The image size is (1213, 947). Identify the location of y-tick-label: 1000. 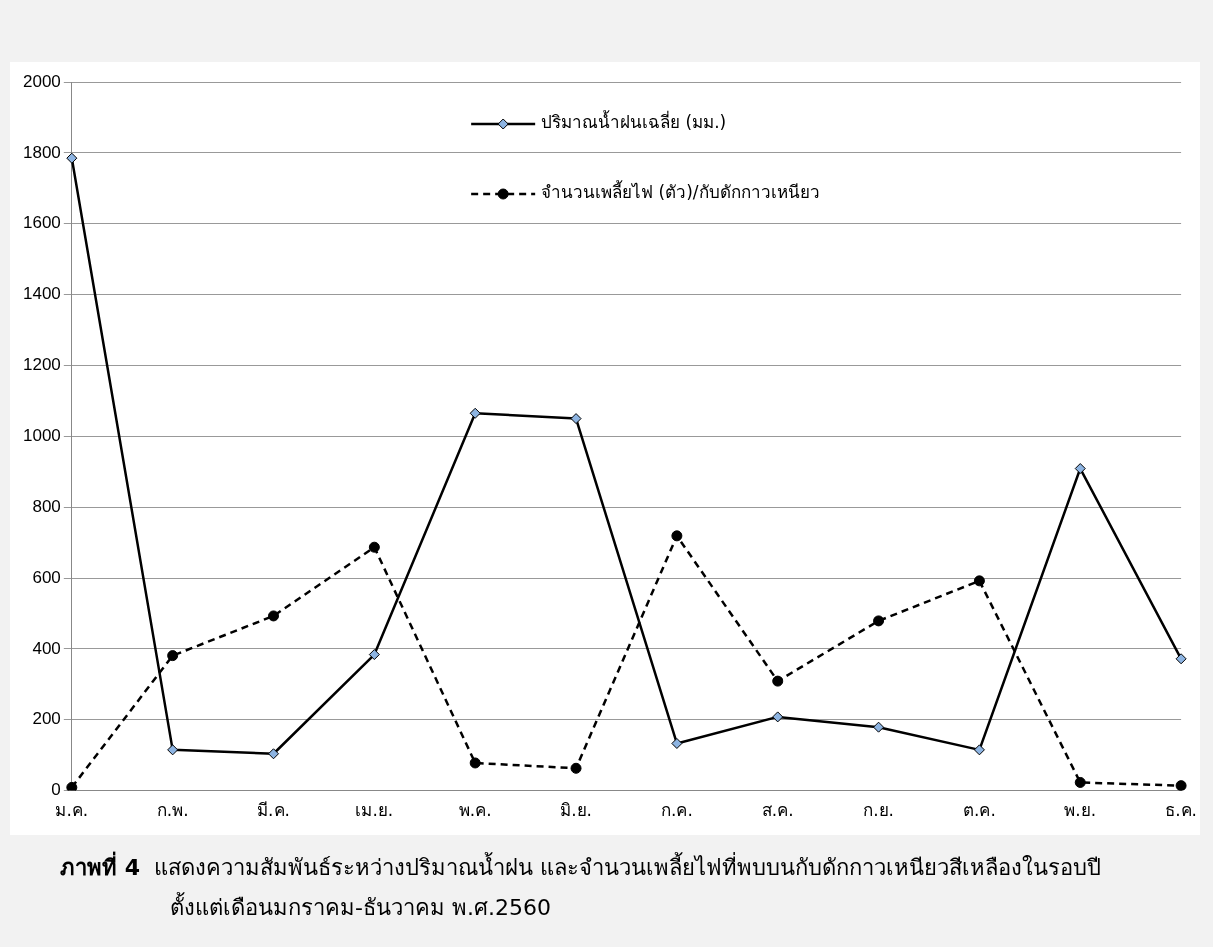
(41, 435).